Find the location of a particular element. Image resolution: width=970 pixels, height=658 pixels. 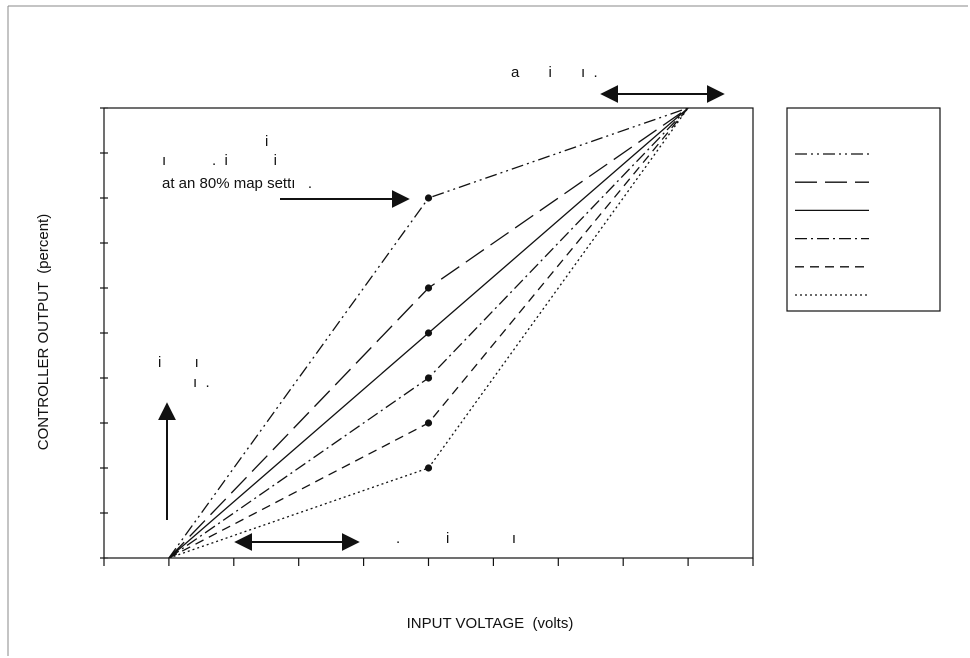

series-point-dash-dot is located at coordinates (428, 377).